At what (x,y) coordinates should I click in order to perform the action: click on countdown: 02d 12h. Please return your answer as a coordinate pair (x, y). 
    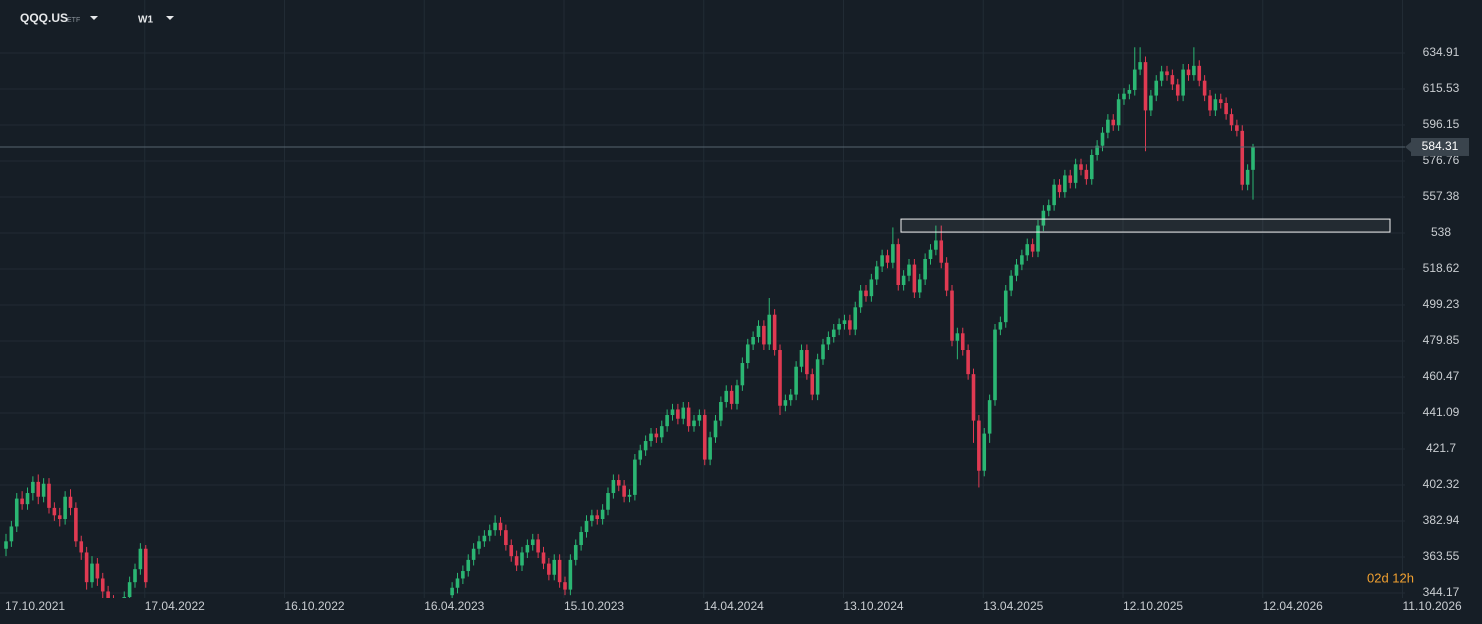
    Looking at the image, I should click on (1390, 577).